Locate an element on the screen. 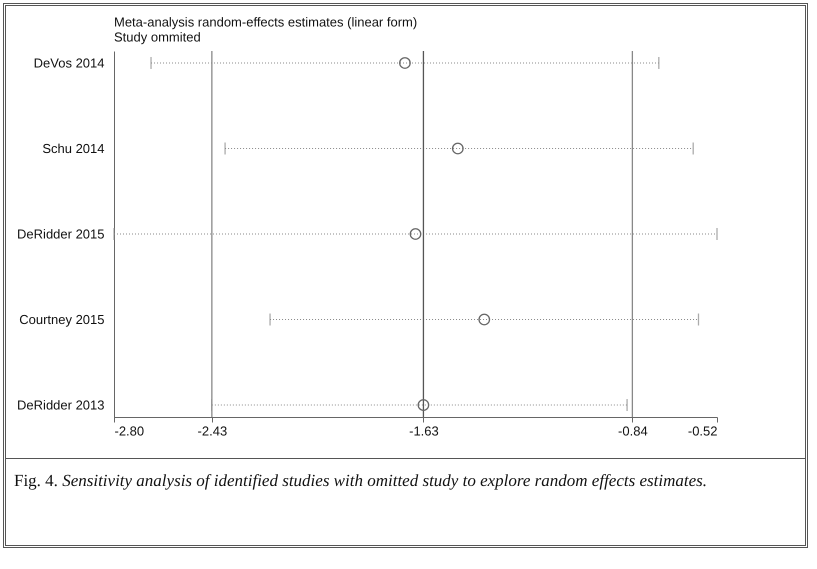  x-tick-label: -2.43 is located at coordinates (213, 431).